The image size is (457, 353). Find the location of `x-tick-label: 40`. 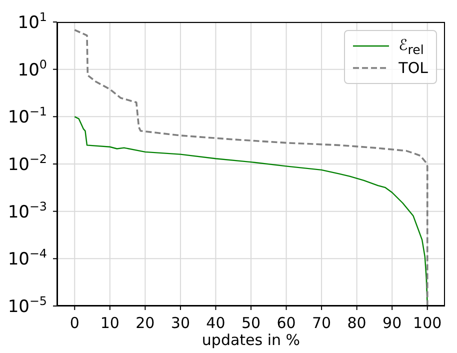

x-tick-label: 40 is located at coordinates (216, 323).